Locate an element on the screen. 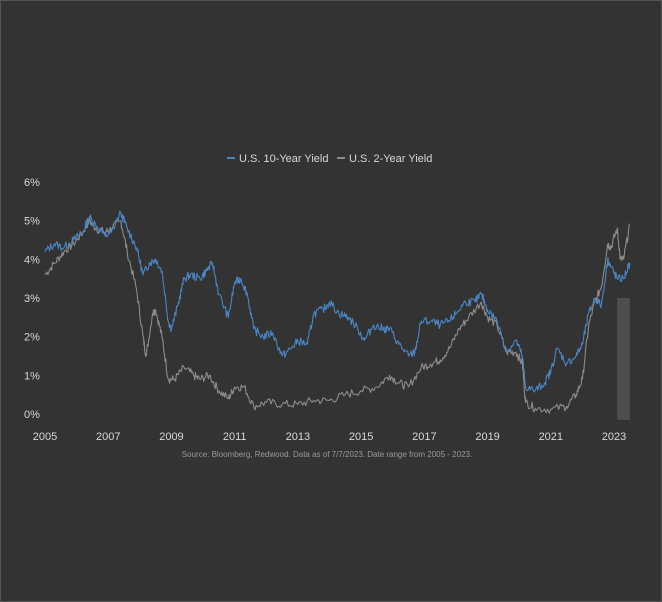 The width and height of the screenshot is (662, 602). legend: U.S. 10-Year Yield U.S. 2-Year Yield is located at coordinates (329, 159).